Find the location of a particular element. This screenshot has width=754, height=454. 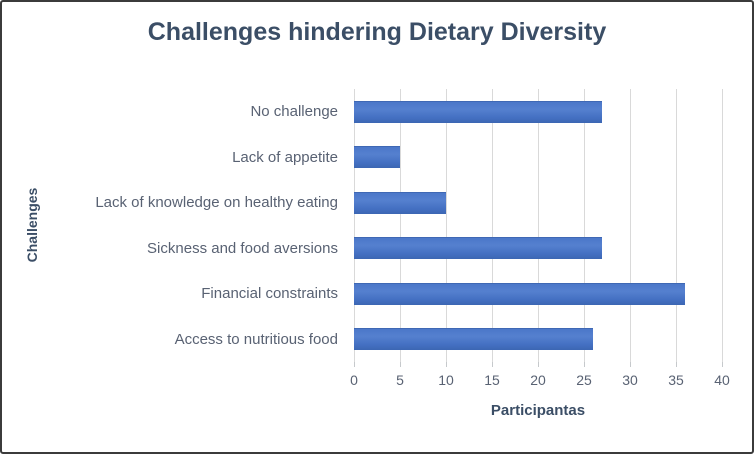

category-label: Access to nutritious food is located at coordinates (256, 339).